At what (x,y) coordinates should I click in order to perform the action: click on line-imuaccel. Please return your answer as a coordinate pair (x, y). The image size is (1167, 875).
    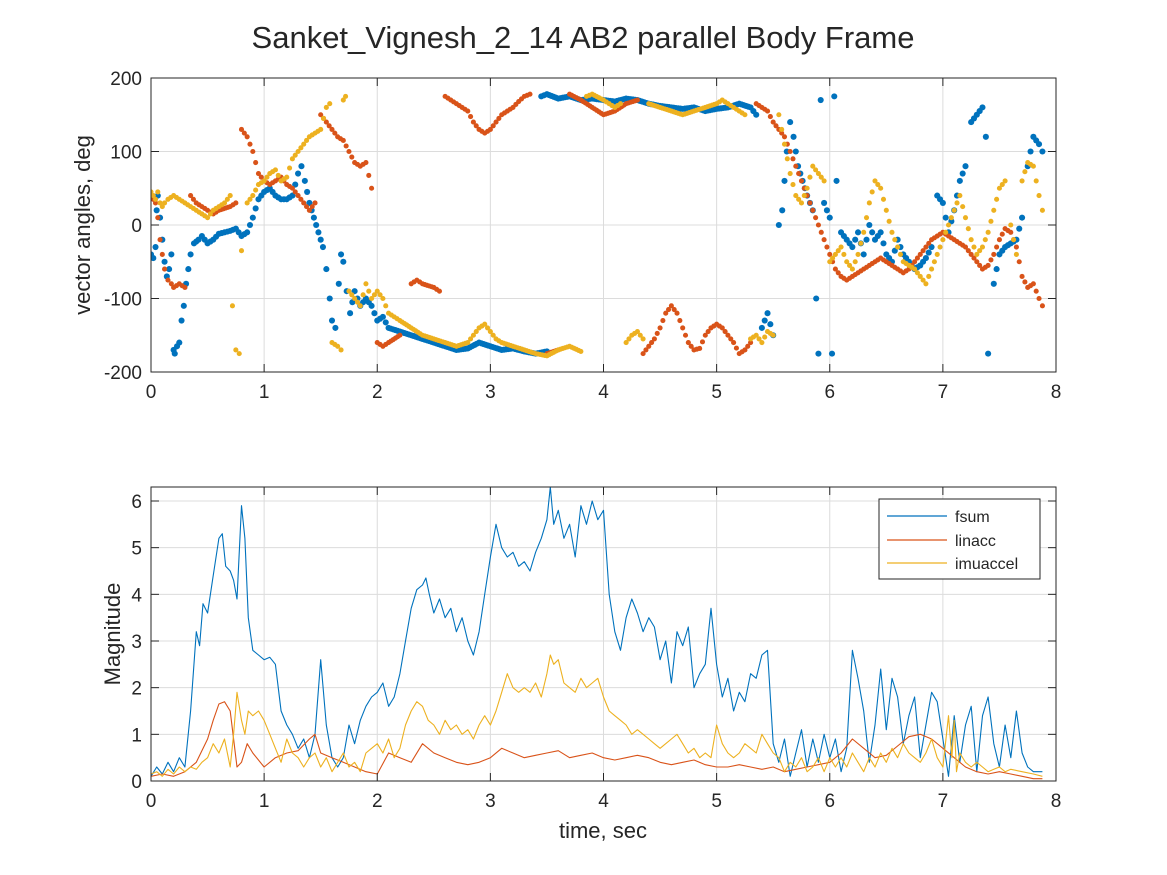
    Looking at the image, I should click on (597, 715).